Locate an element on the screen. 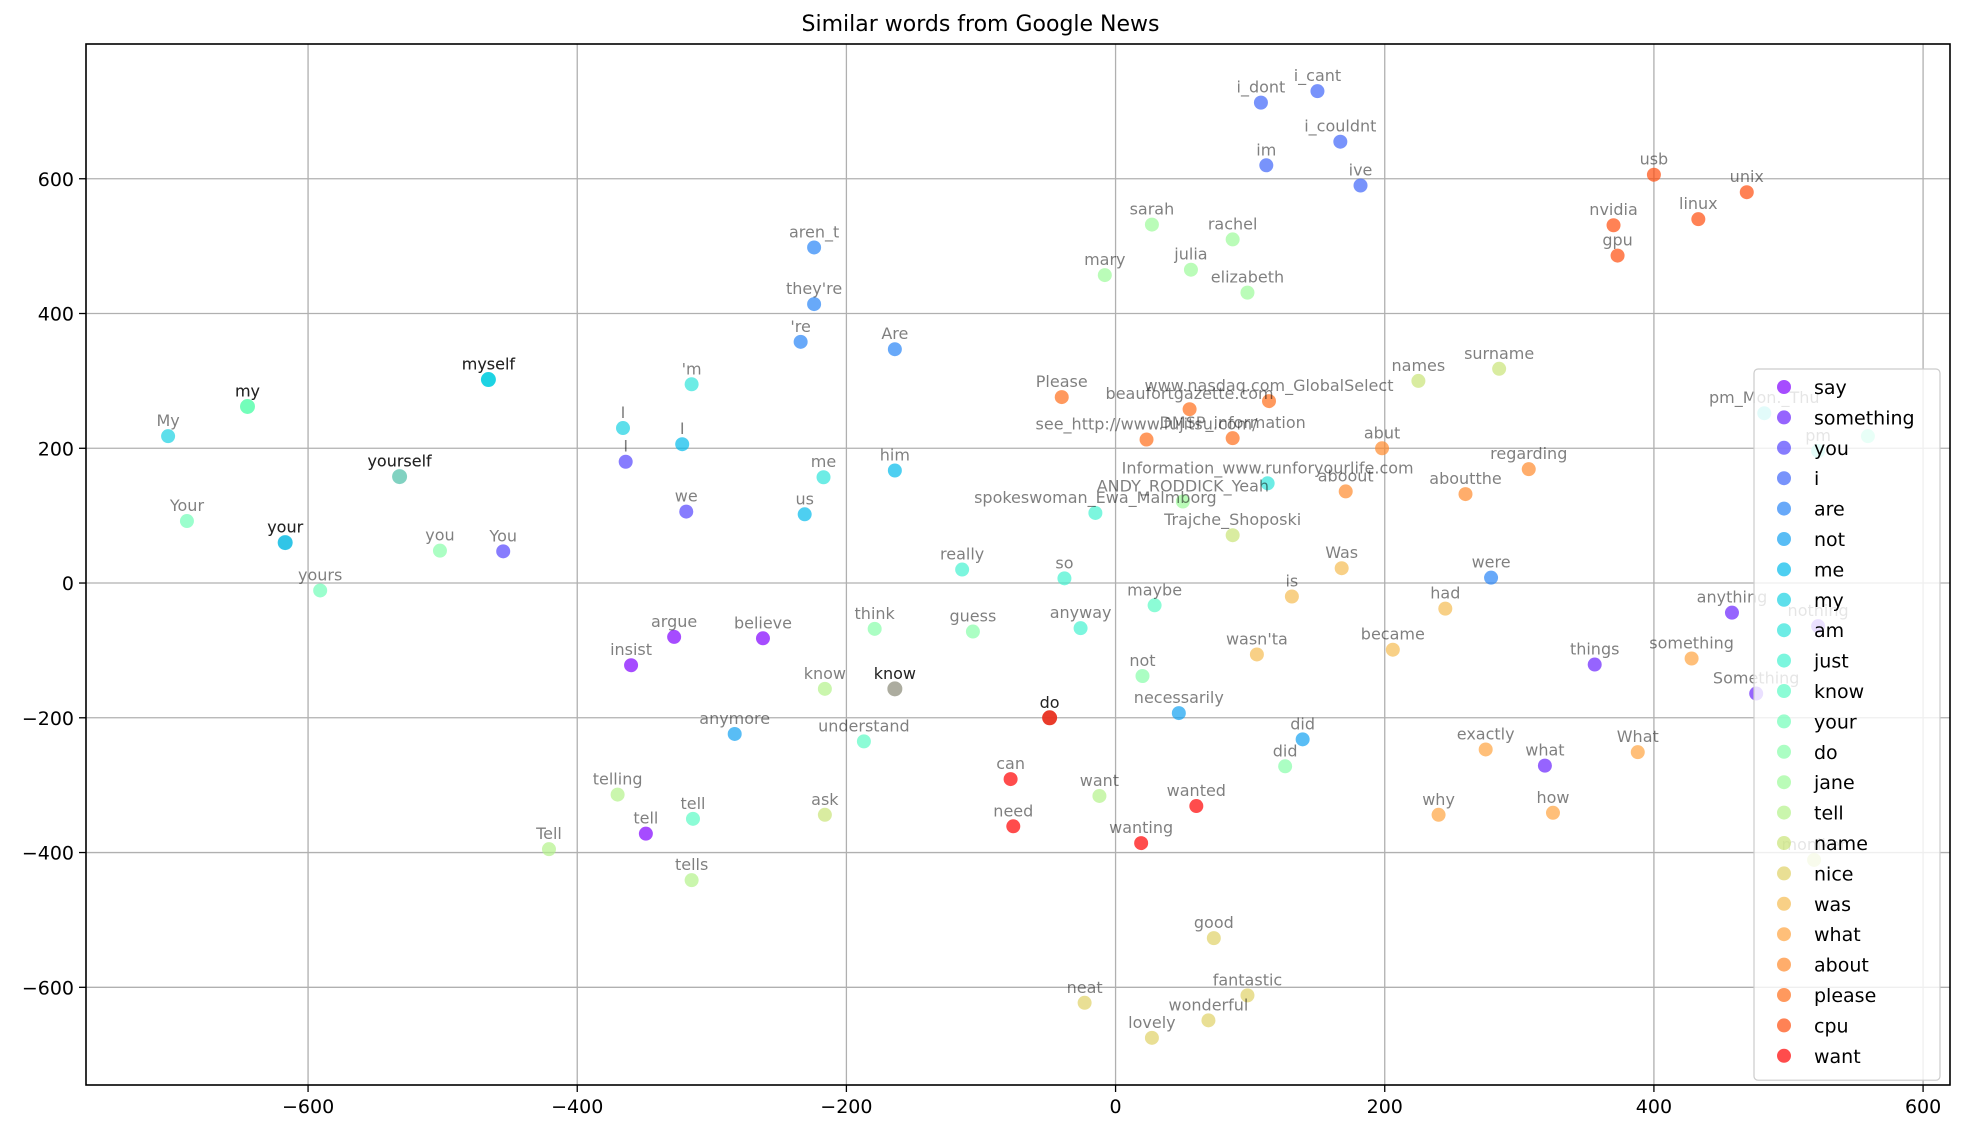  legend-marker-name is located at coordinates (1784, 843).